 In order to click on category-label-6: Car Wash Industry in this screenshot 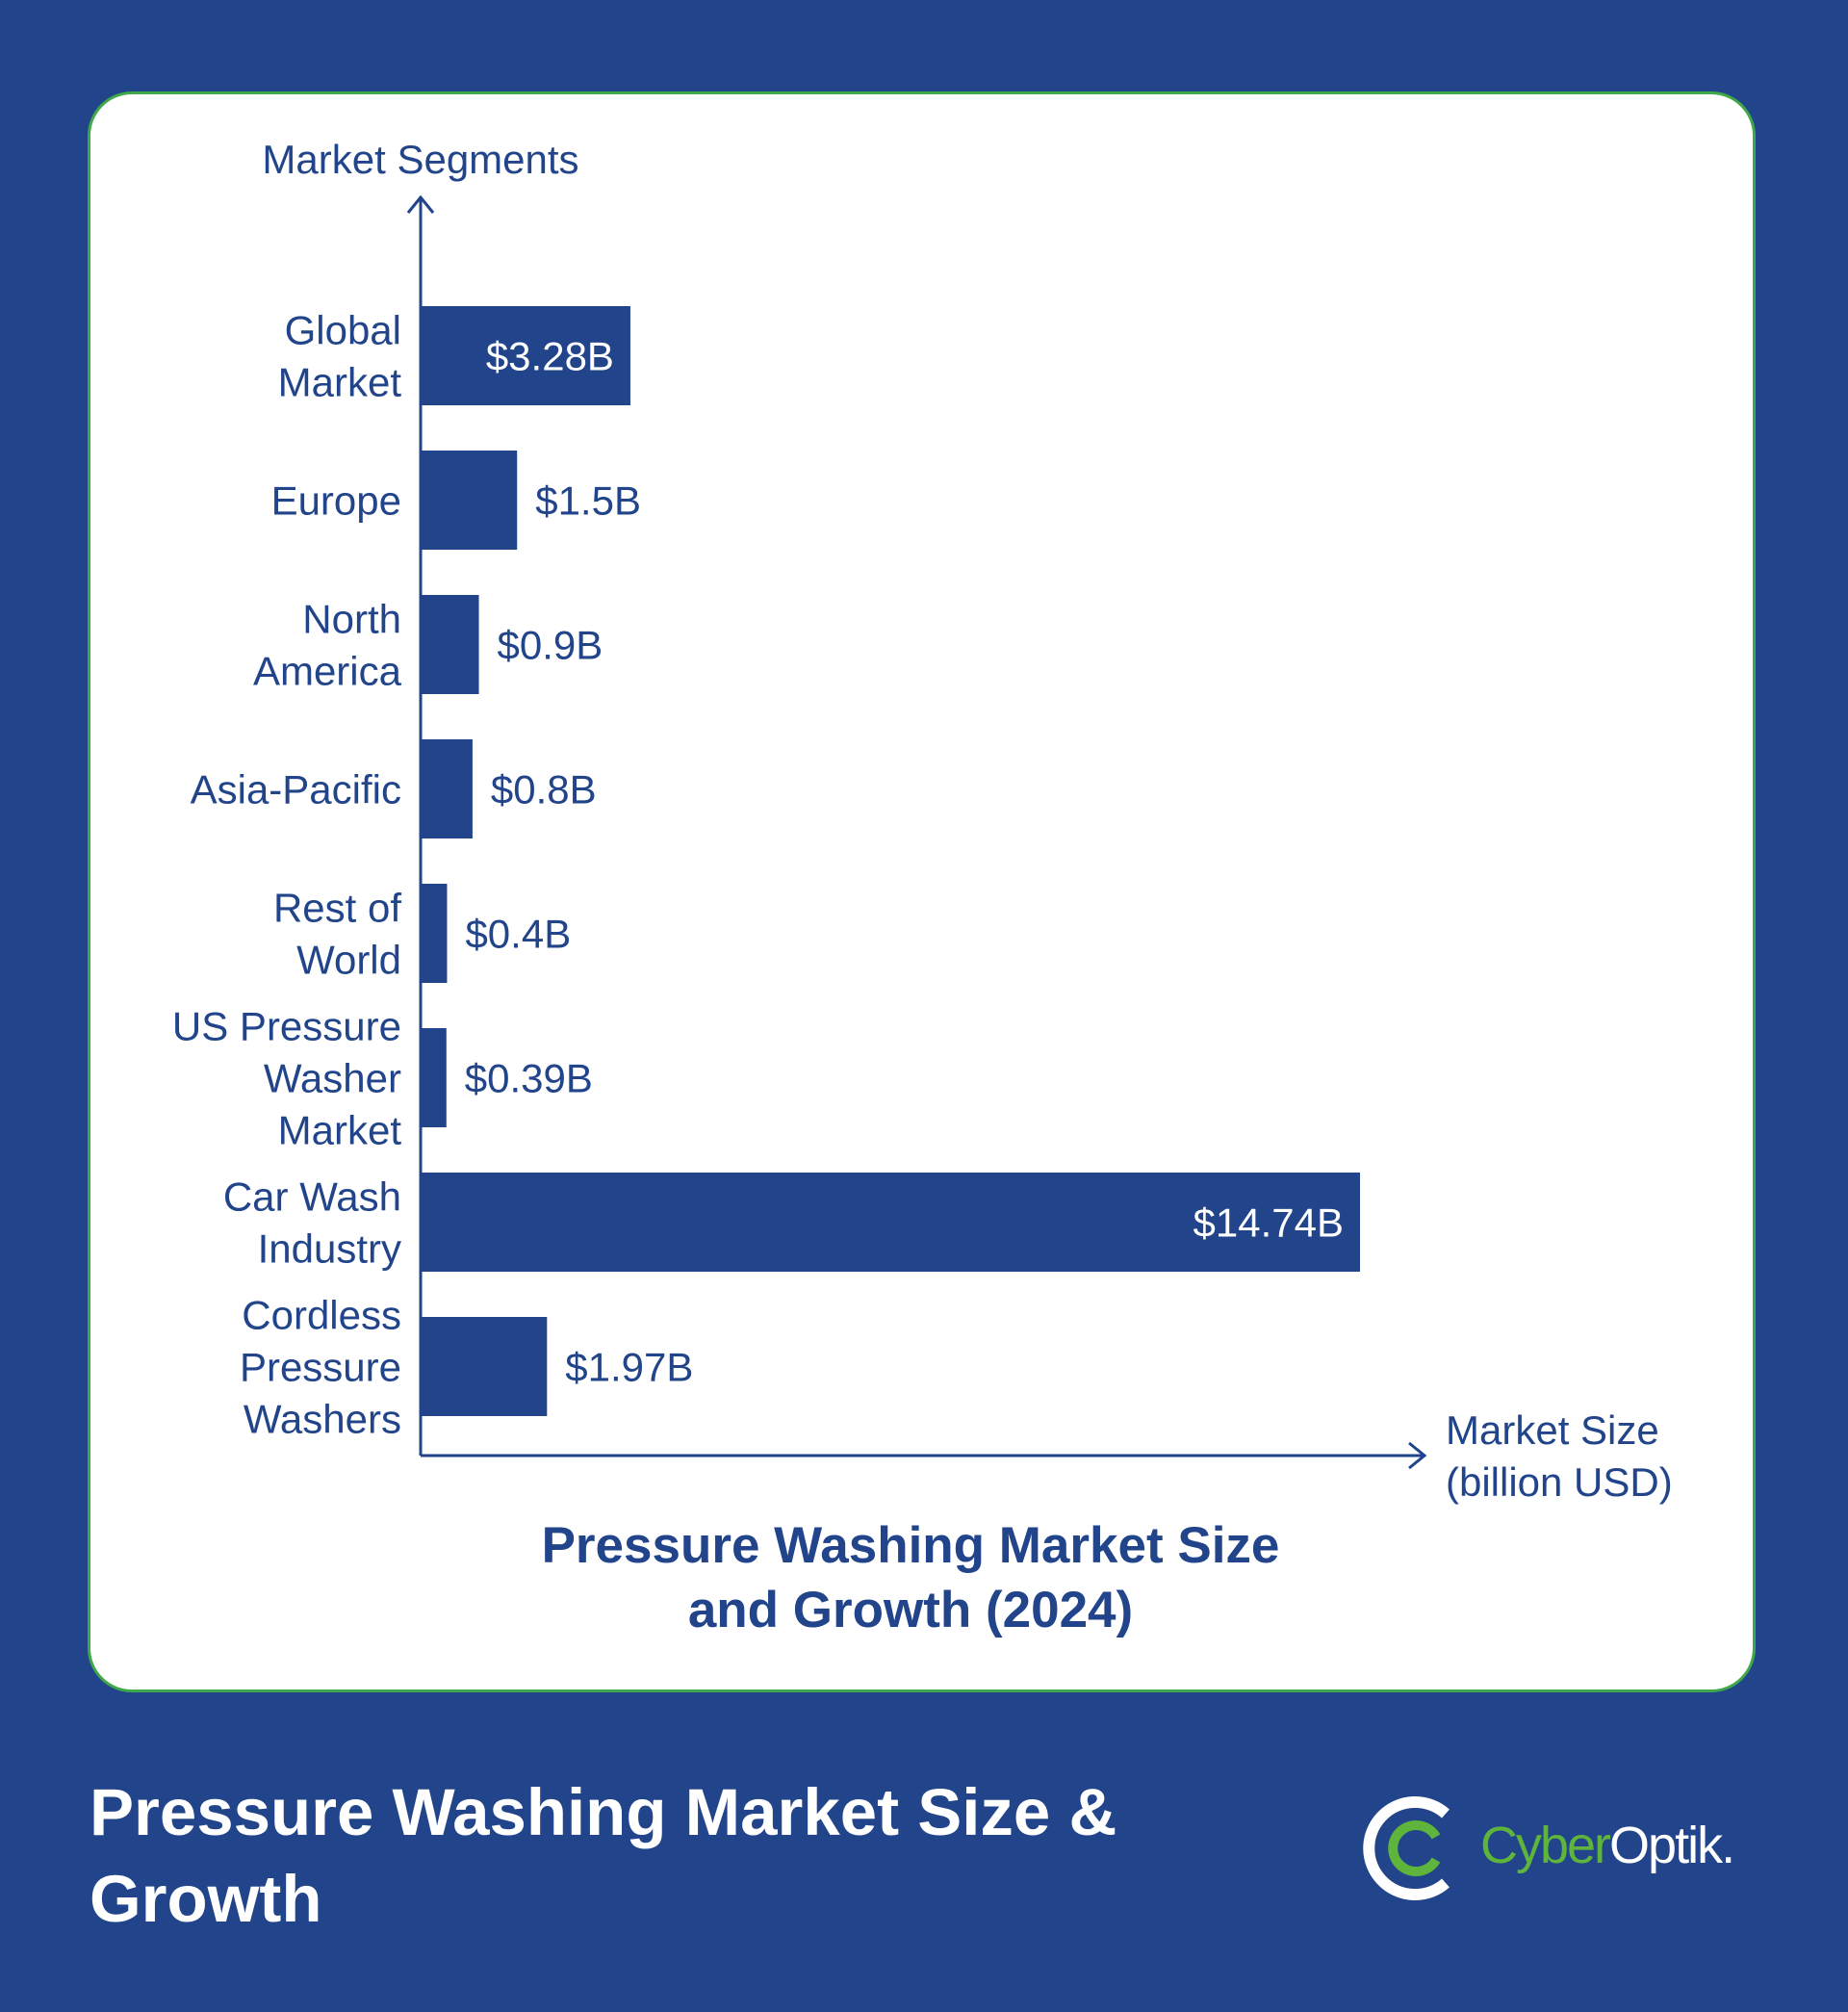, I will do `click(312, 1223)`.